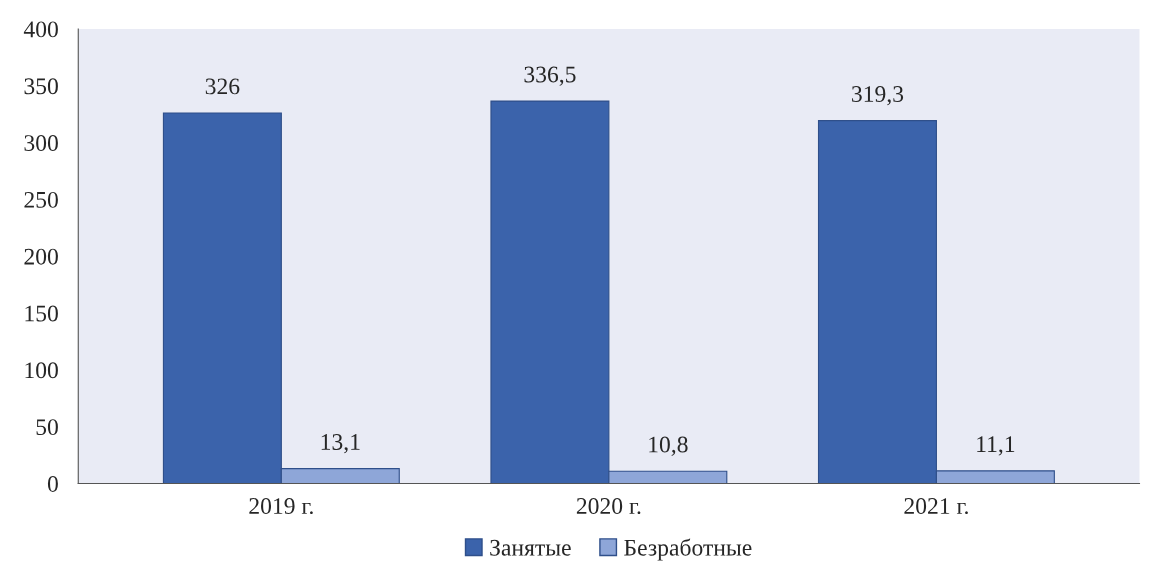 The width and height of the screenshot is (1151, 579). What do you see at coordinates (41, 199) in the screenshot?
I see `y-tick-label: 250` at bounding box center [41, 199].